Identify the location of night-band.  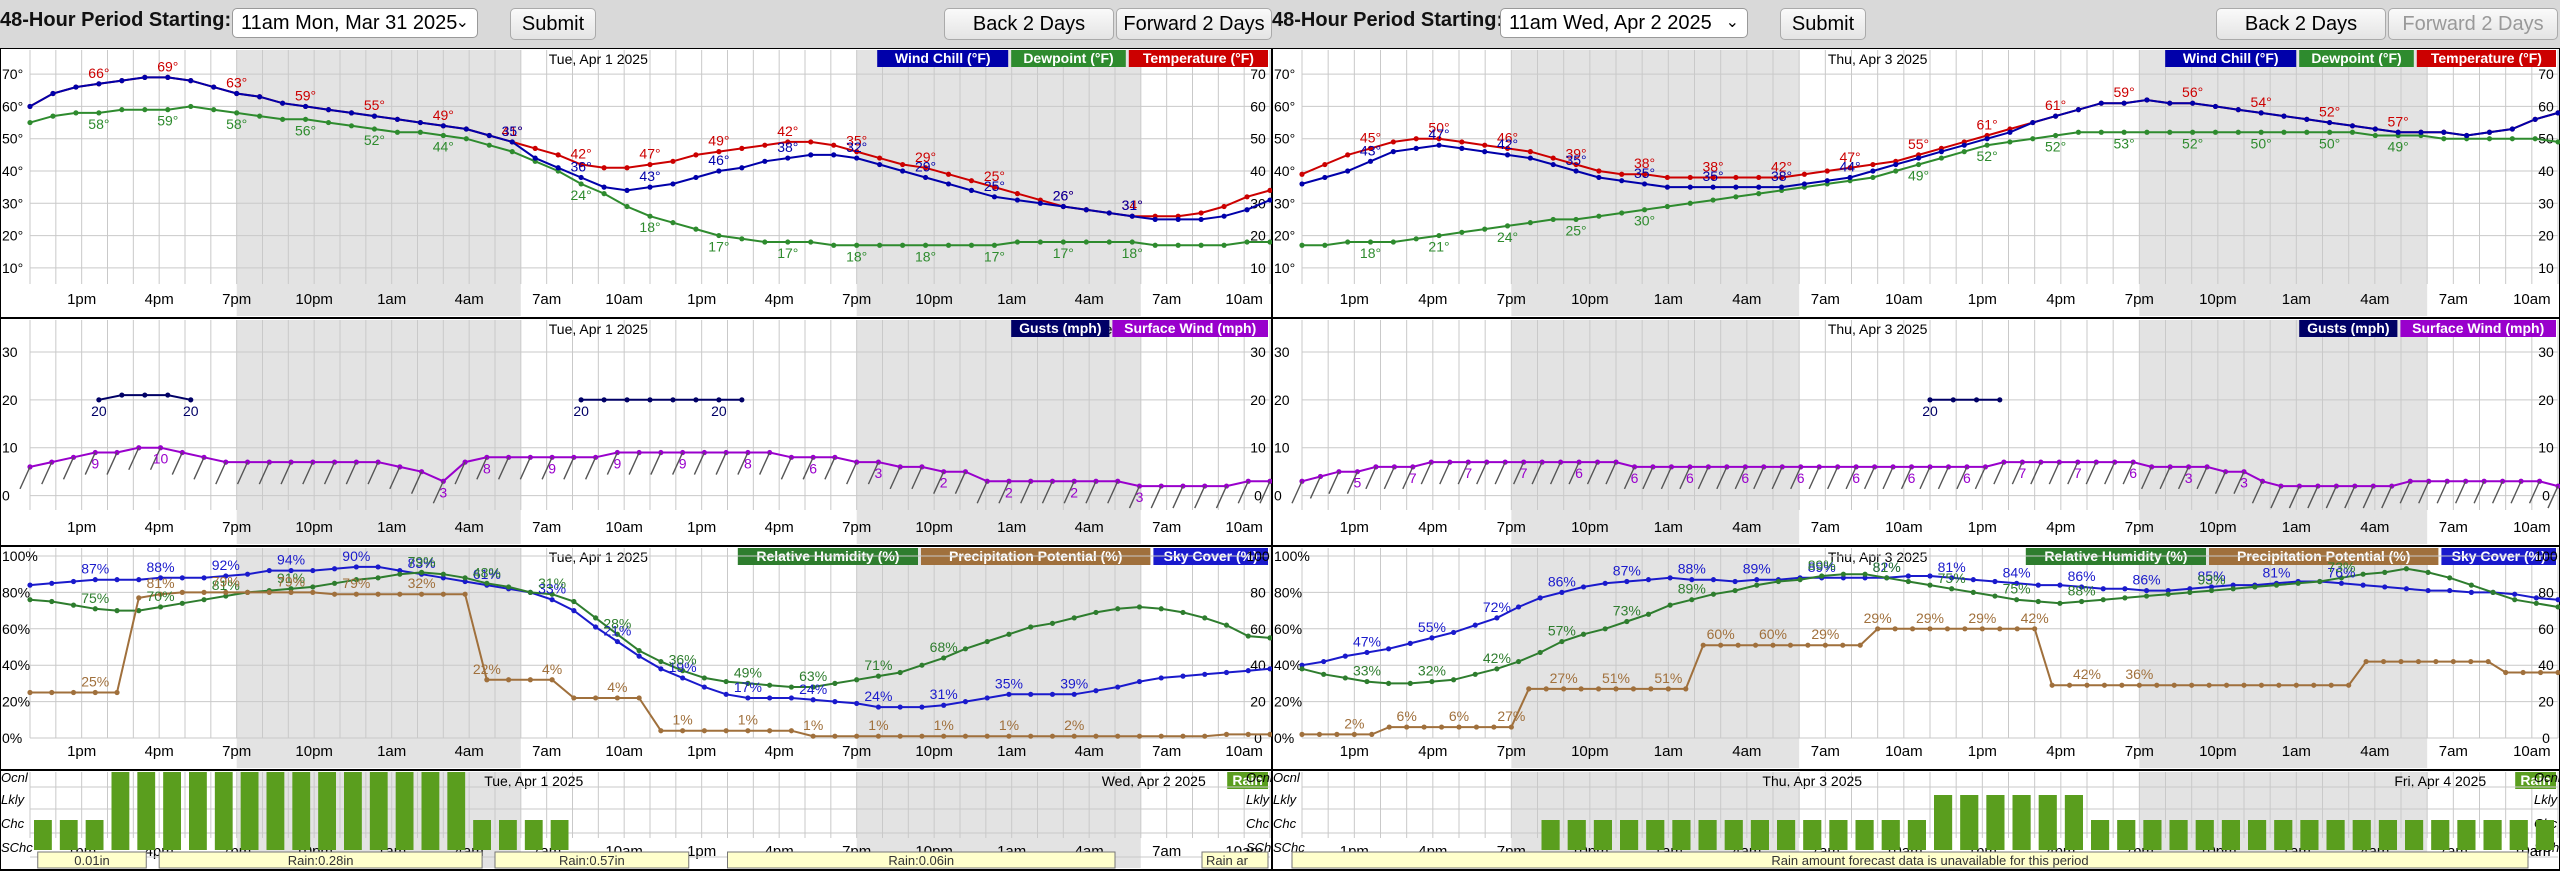
(1655, 183).